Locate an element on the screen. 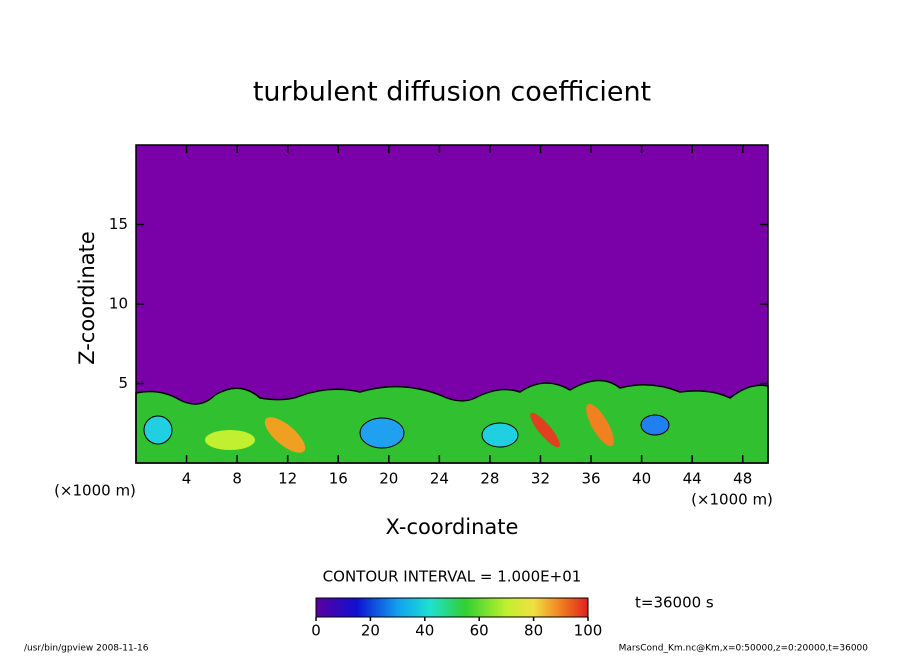 The height and width of the screenshot is (658, 904). x-tick-label: 40 is located at coordinates (641, 479).